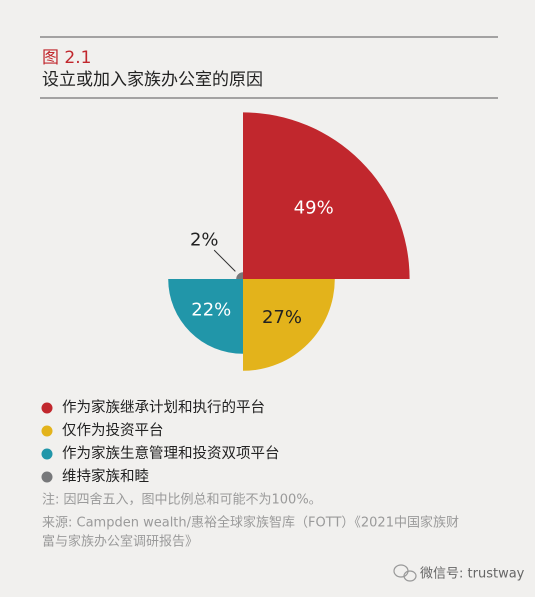  What do you see at coordinates (66, 58) in the screenshot?
I see `figure-label: 图 2.1` at bounding box center [66, 58].